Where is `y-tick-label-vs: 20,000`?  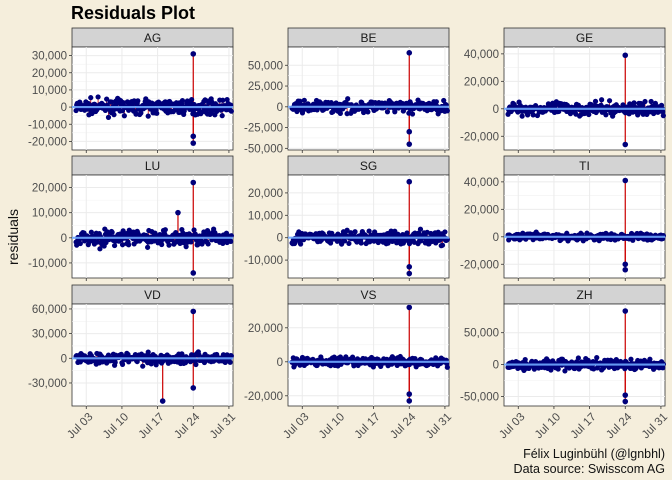 y-tick-label-vs: 20,000 is located at coordinates (265, 329).